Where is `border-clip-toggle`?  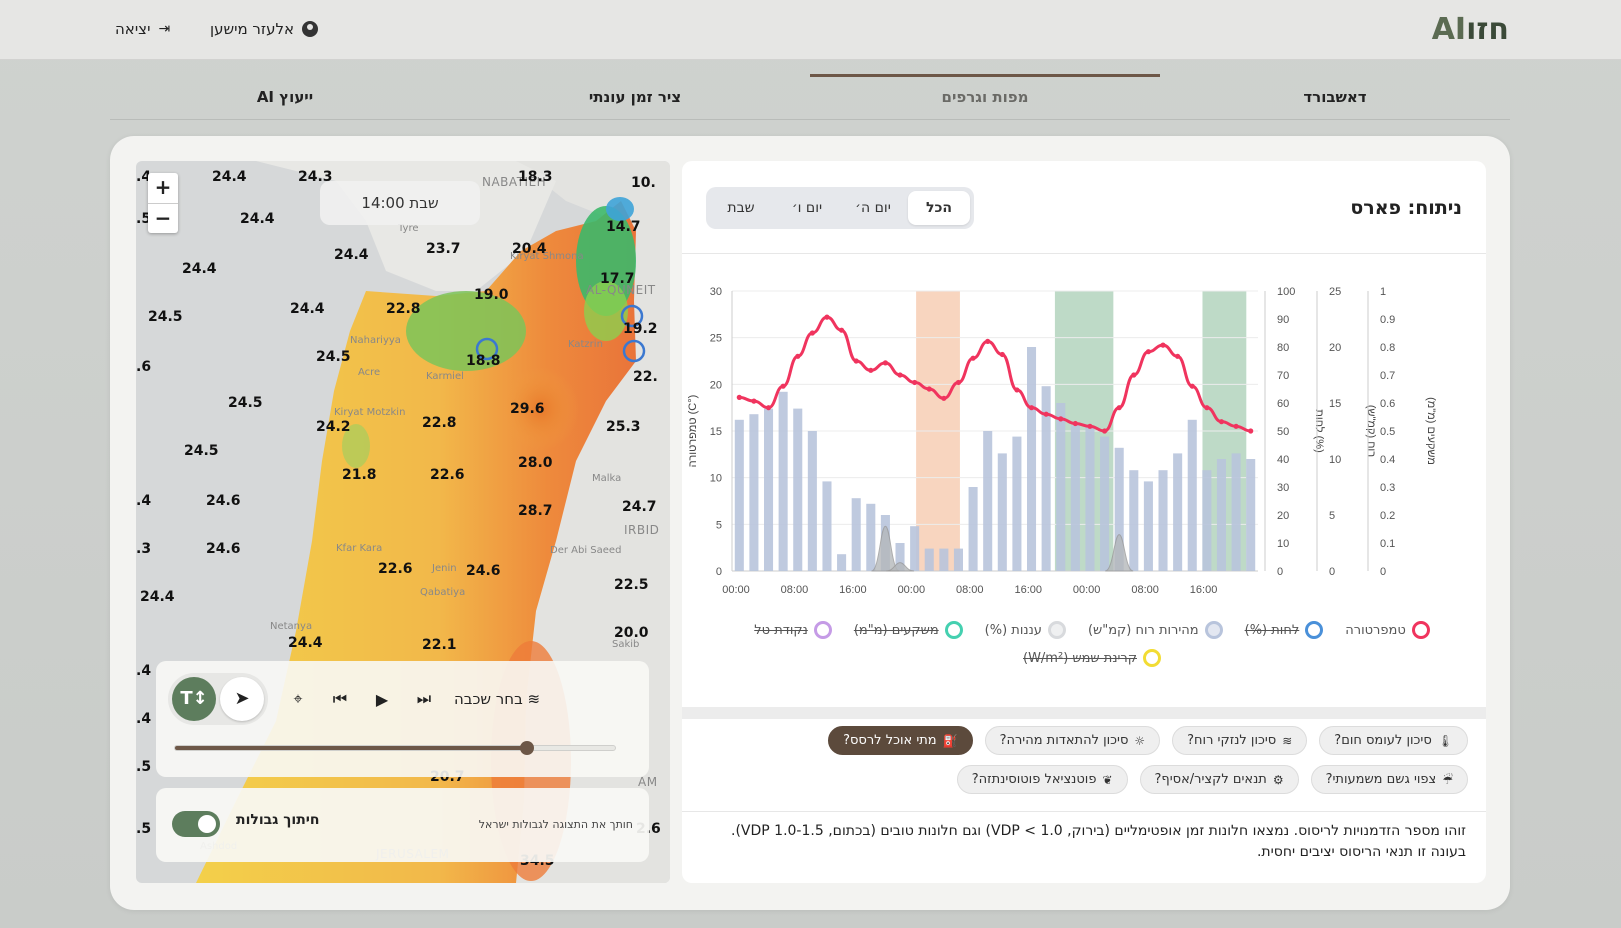
border-clip-toggle is located at coordinates (196, 824).